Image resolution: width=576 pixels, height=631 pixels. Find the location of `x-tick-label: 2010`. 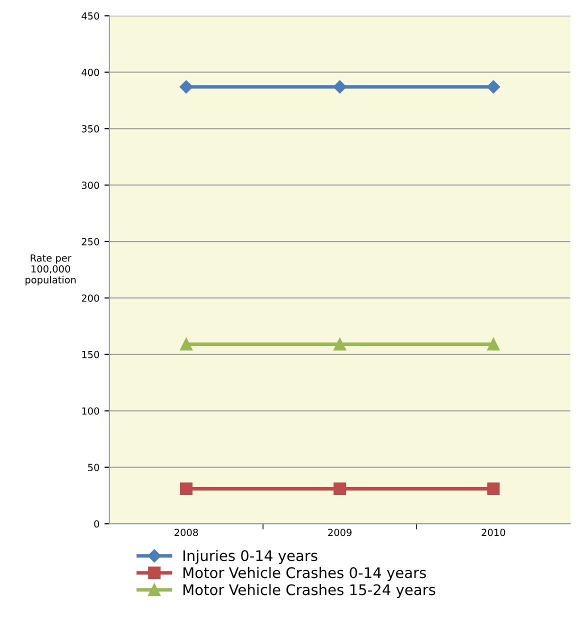

x-tick-label: 2010 is located at coordinates (494, 532).